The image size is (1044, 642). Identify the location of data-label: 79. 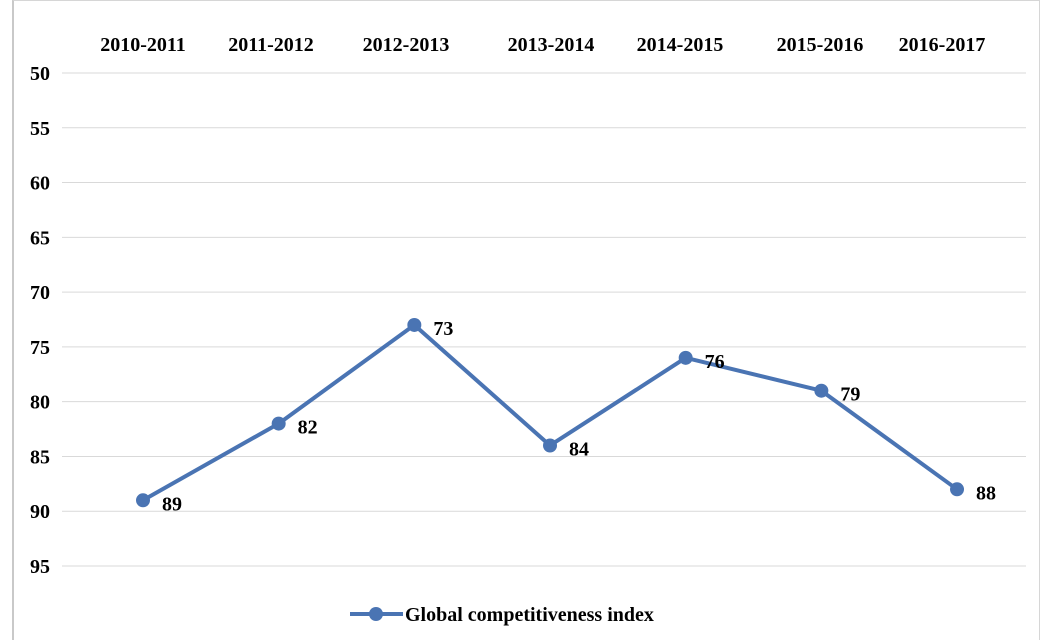
(850, 395).